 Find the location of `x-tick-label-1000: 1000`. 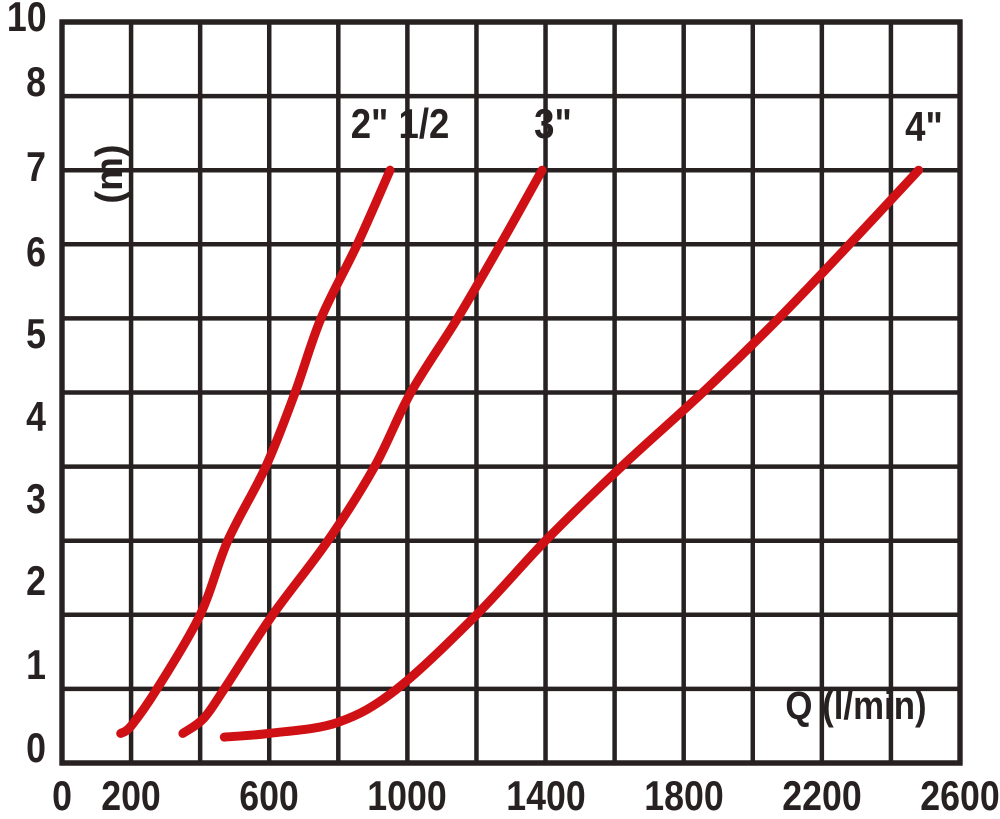

x-tick-label-1000: 1000 is located at coordinates (407, 795).